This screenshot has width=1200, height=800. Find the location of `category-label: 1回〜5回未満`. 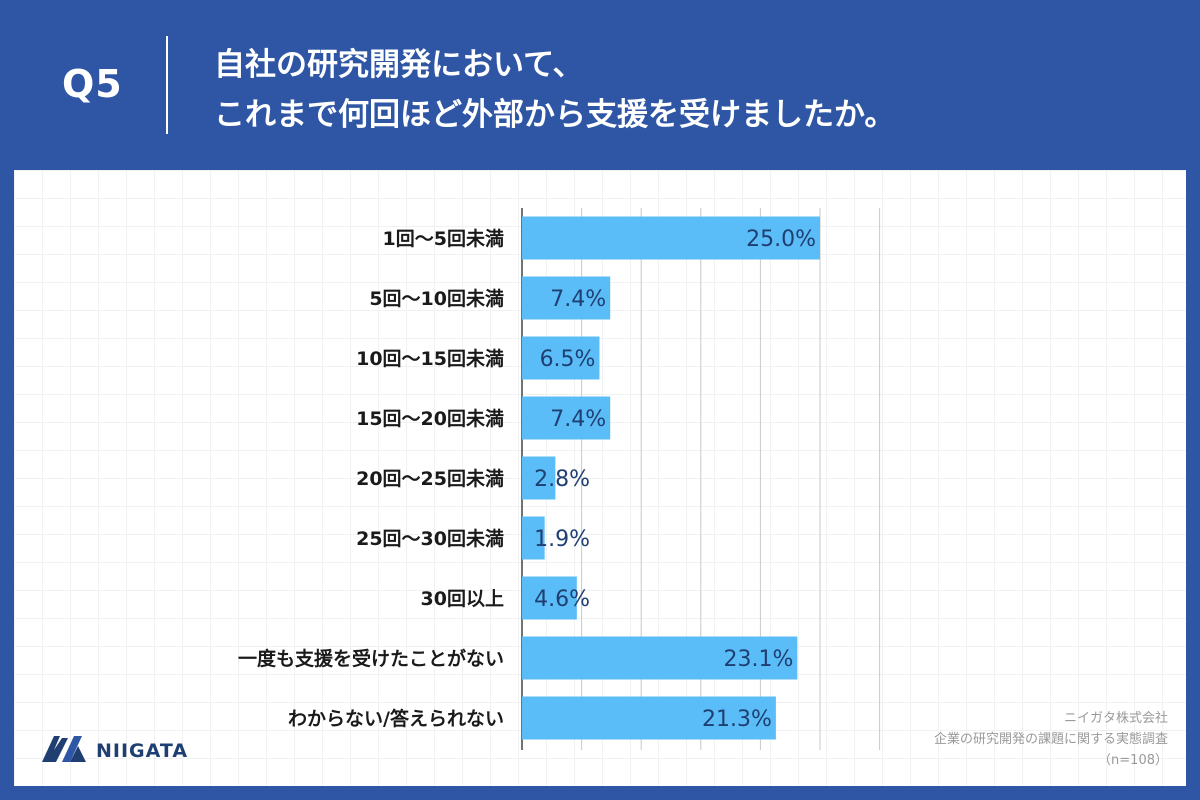

category-label: 1回〜5回未満 is located at coordinates (443, 238).